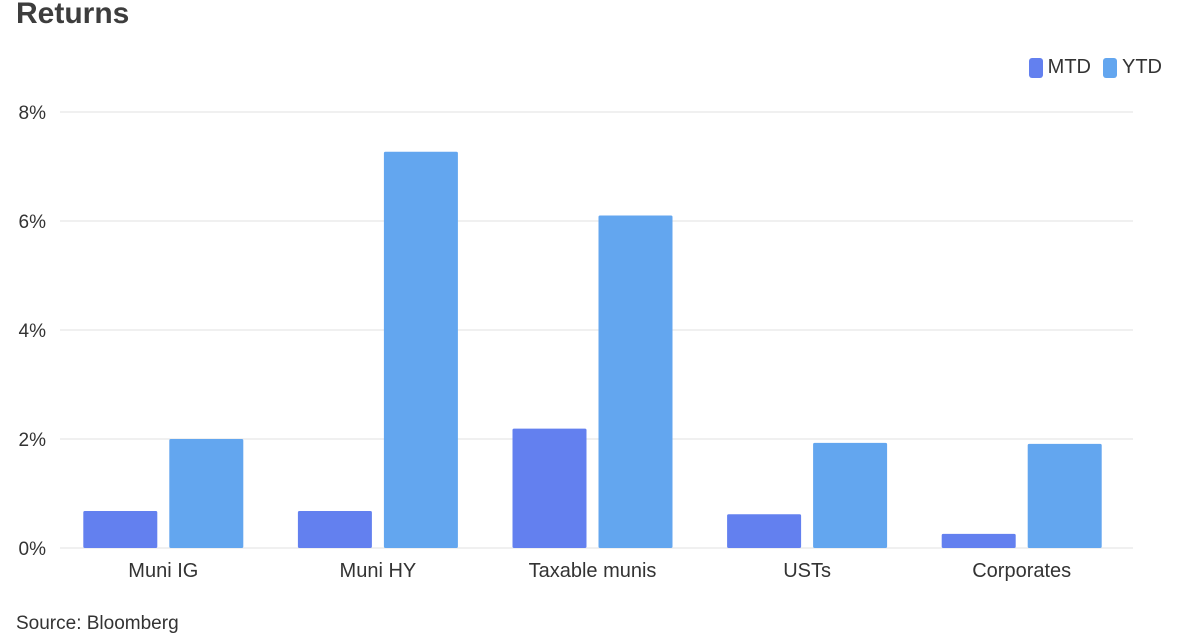  What do you see at coordinates (334, 529) in the screenshot?
I see `bar-mtd-muni-hy` at bounding box center [334, 529].